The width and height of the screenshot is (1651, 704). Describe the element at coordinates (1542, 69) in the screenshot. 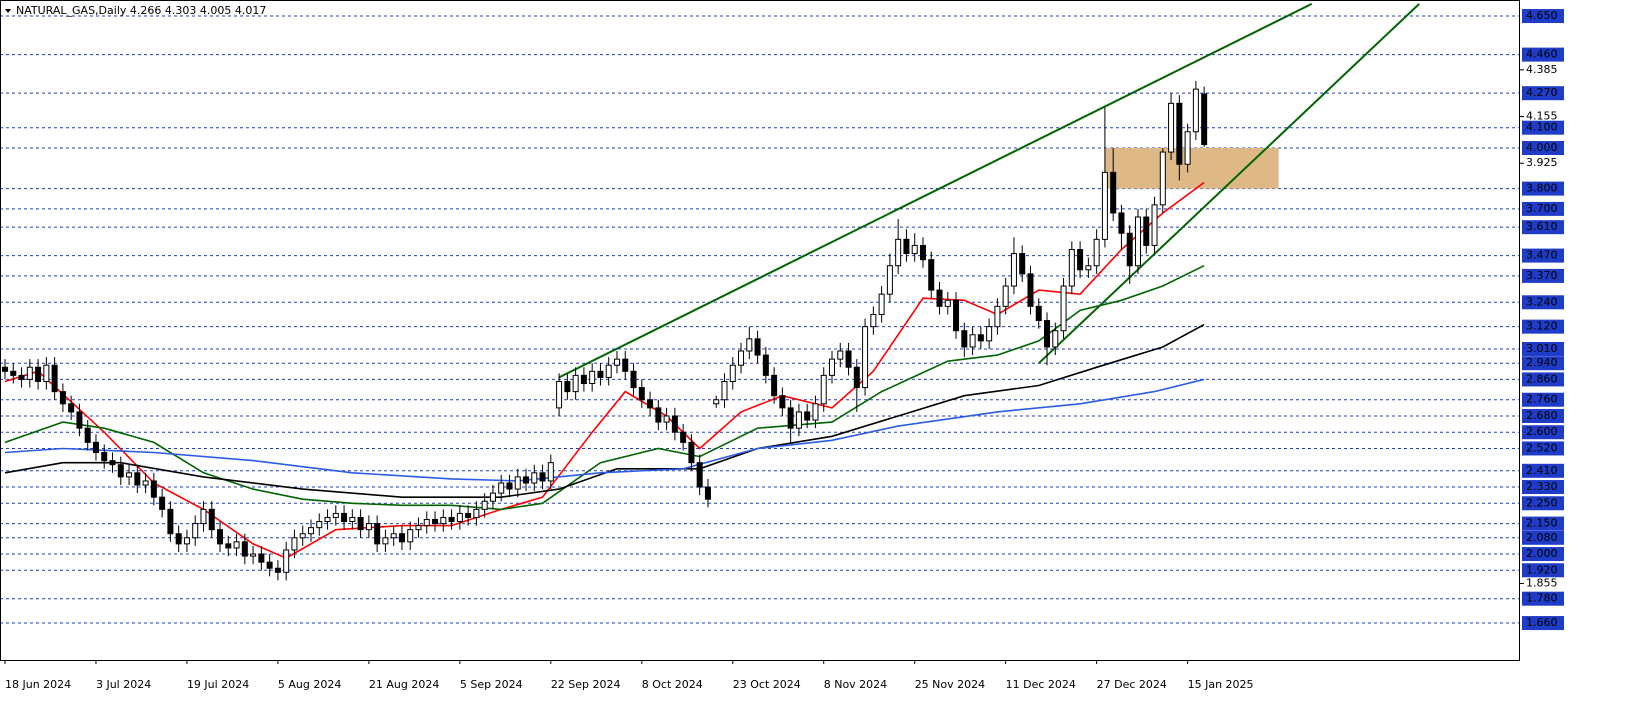

I see `y-tick-label: 4.385` at that location.